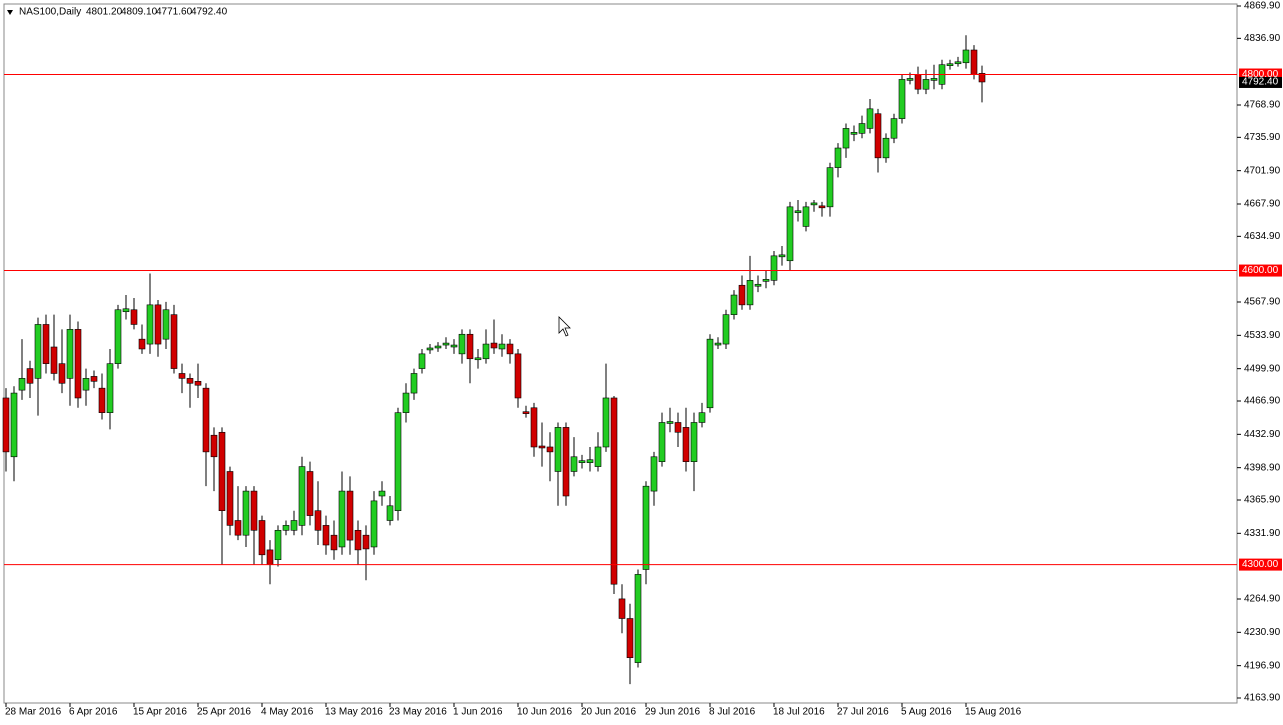 The width and height of the screenshot is (1283, 725). I want to click on x-tick-label: 15 Aug 2016, so click(993, 712).